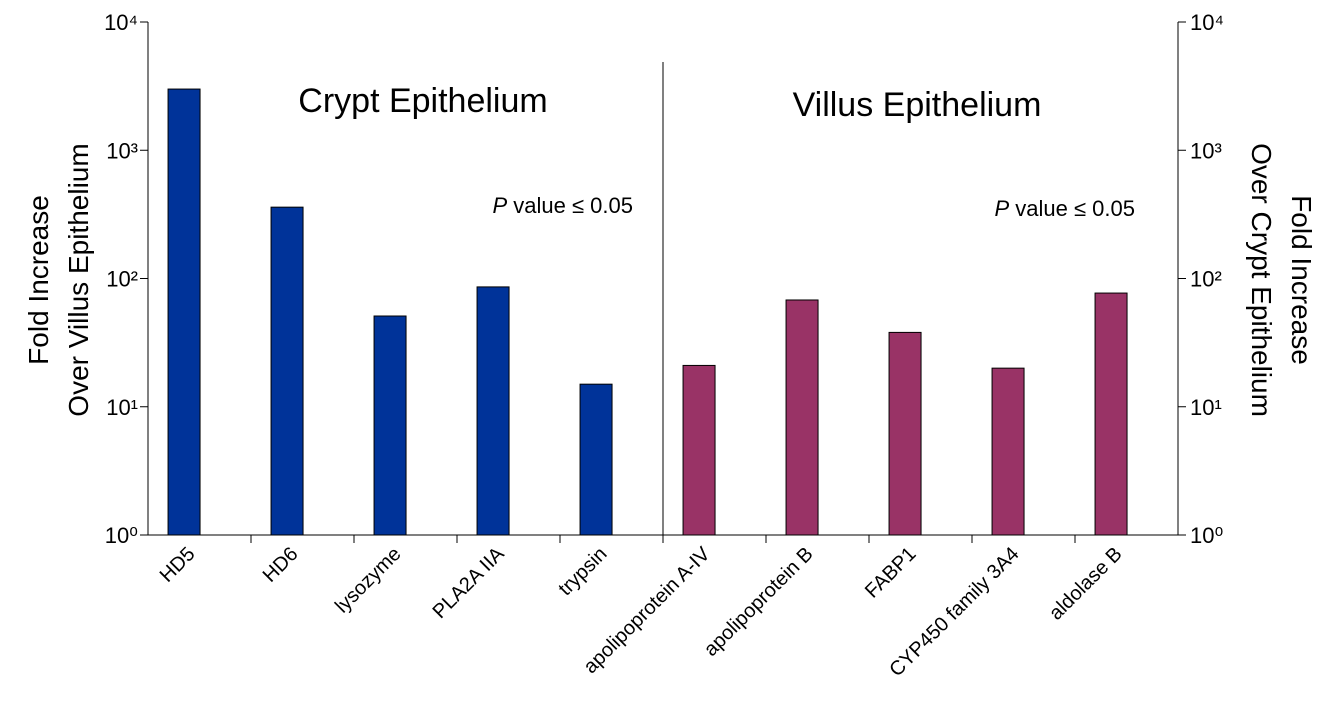  Describe the element at coordinates (1206, 535) in the screenshot. I see `y2-tick-label: 10⁰` at that location.